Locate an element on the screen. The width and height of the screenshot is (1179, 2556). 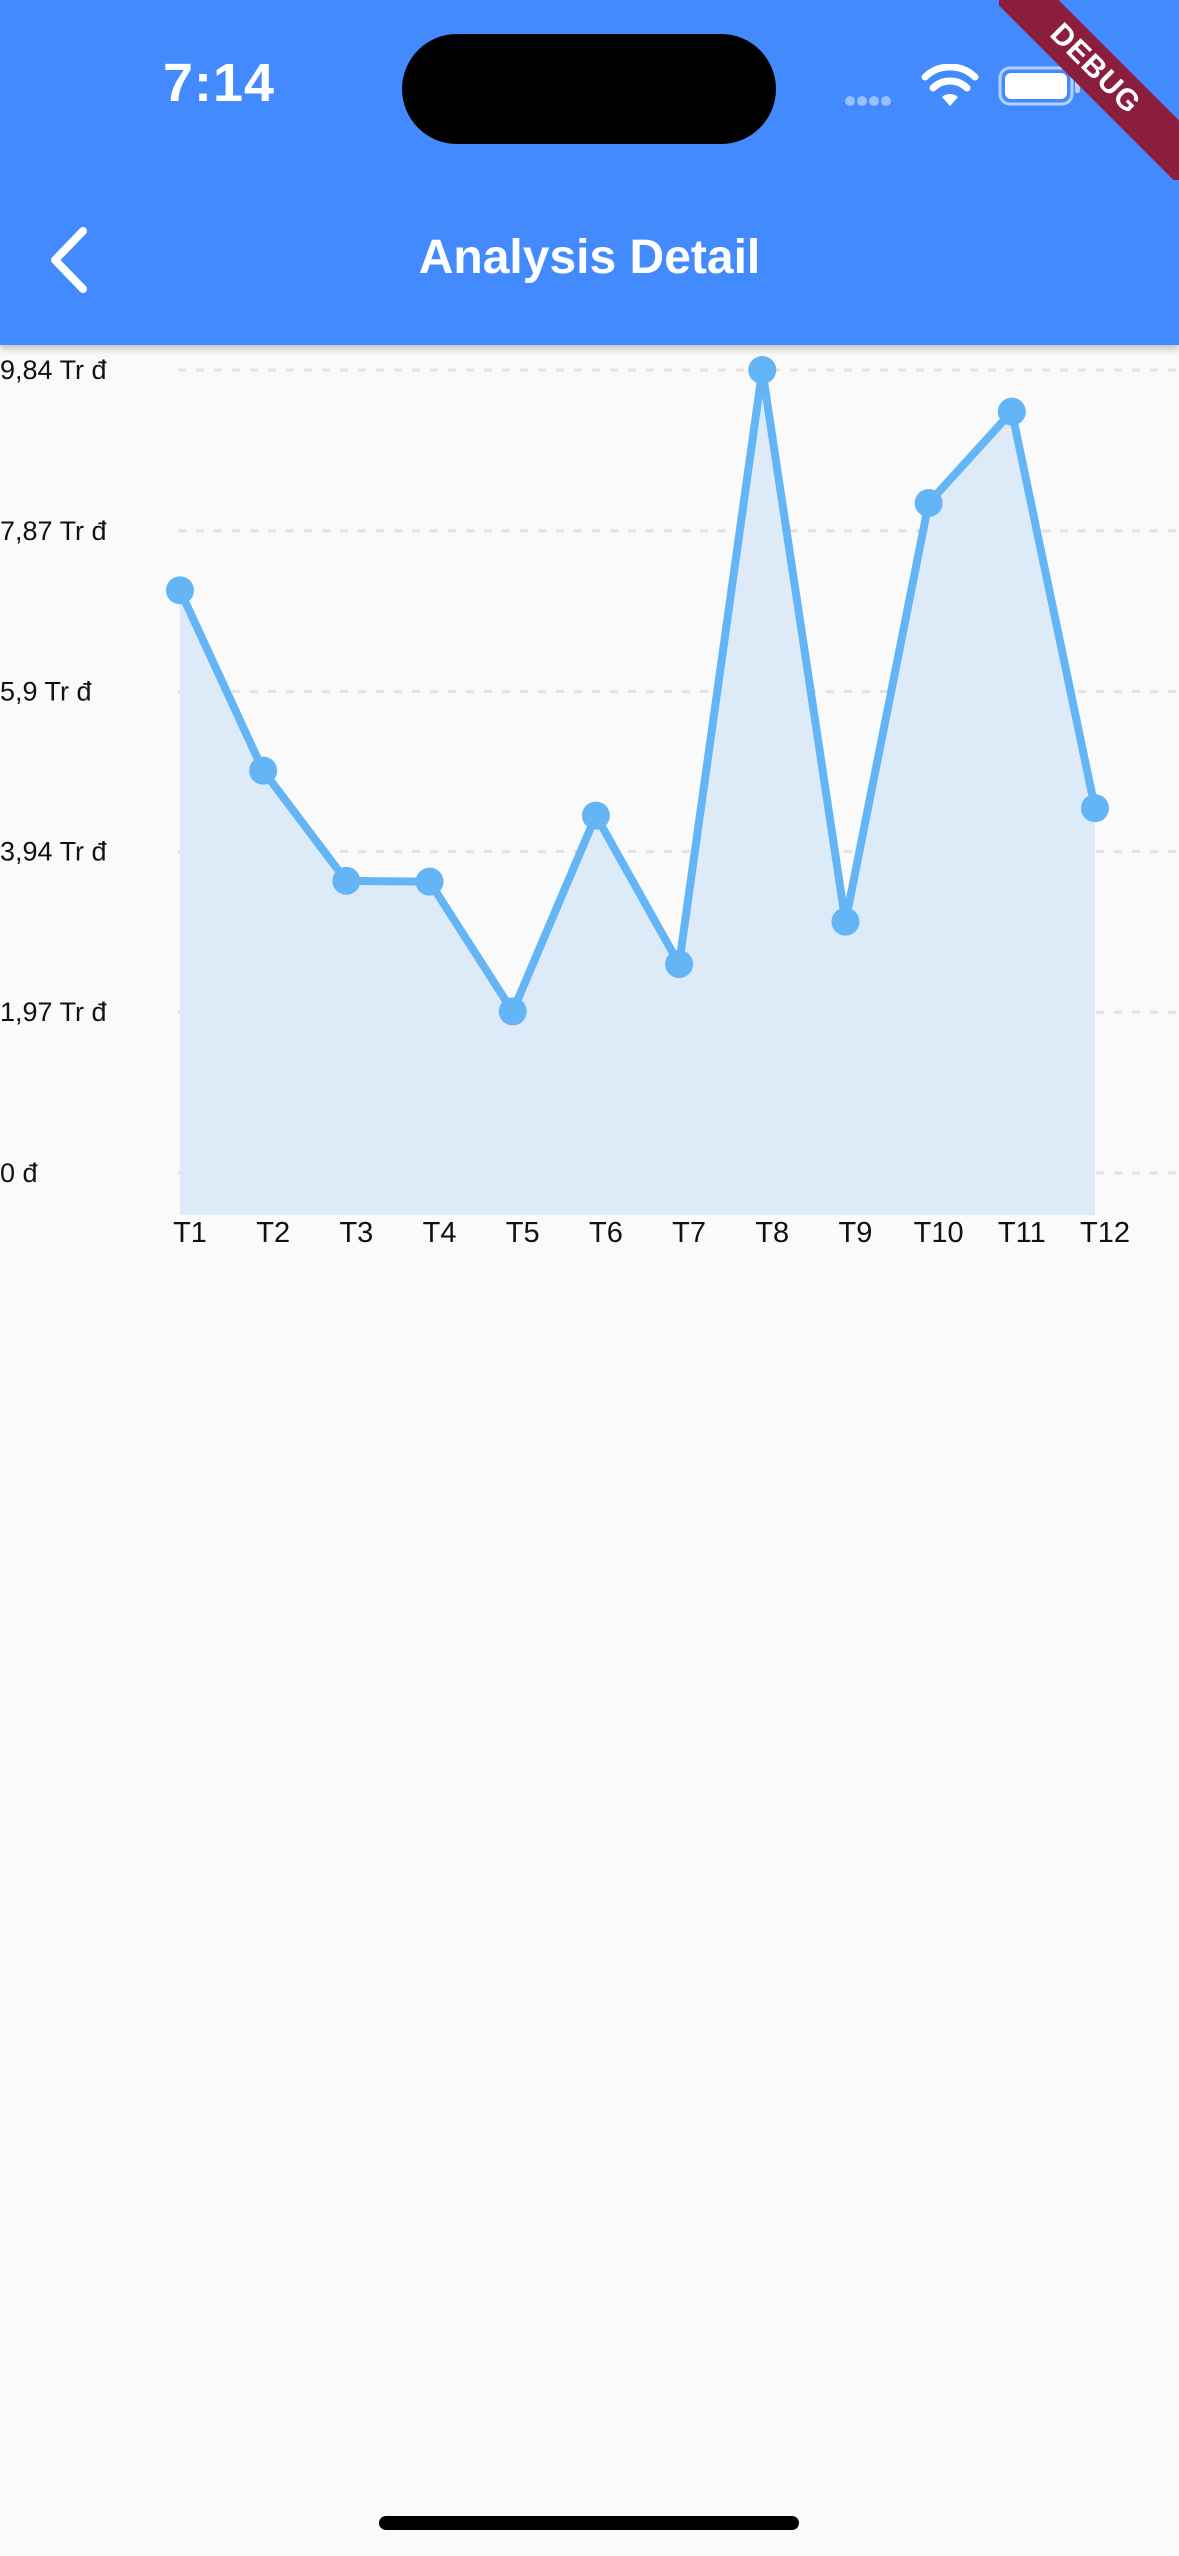
debug-banner: DEBUG is located at coordinates (1089, 90).